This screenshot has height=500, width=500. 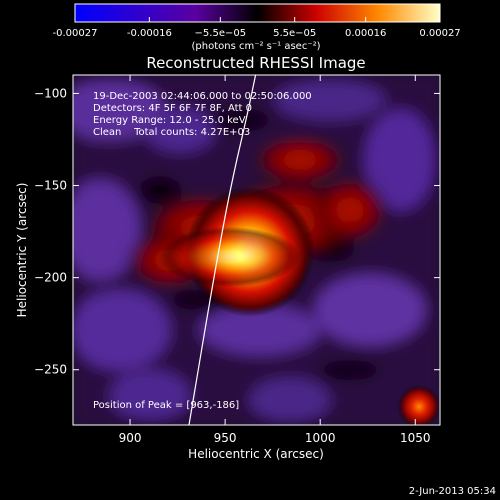 What do you see at coordinates (130, 438) in the screenshot?
I see `x-tick-label: 900` at bounding box center [130, 438].